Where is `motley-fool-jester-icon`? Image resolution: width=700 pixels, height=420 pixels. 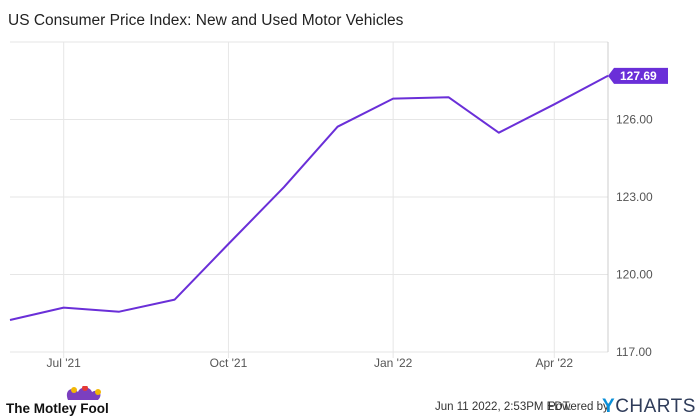
motley-fool-jester-icon is located at coordinates (83, 393).